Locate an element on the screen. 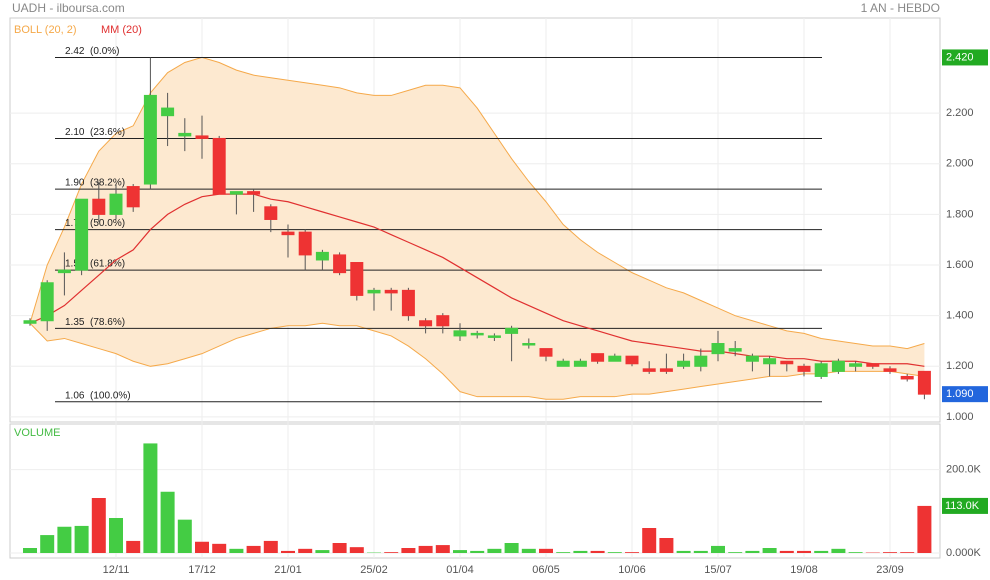 The width and height of the screenshot is (990, 580). x-tick-label: 25/02 is located at coordinates (374, 570).